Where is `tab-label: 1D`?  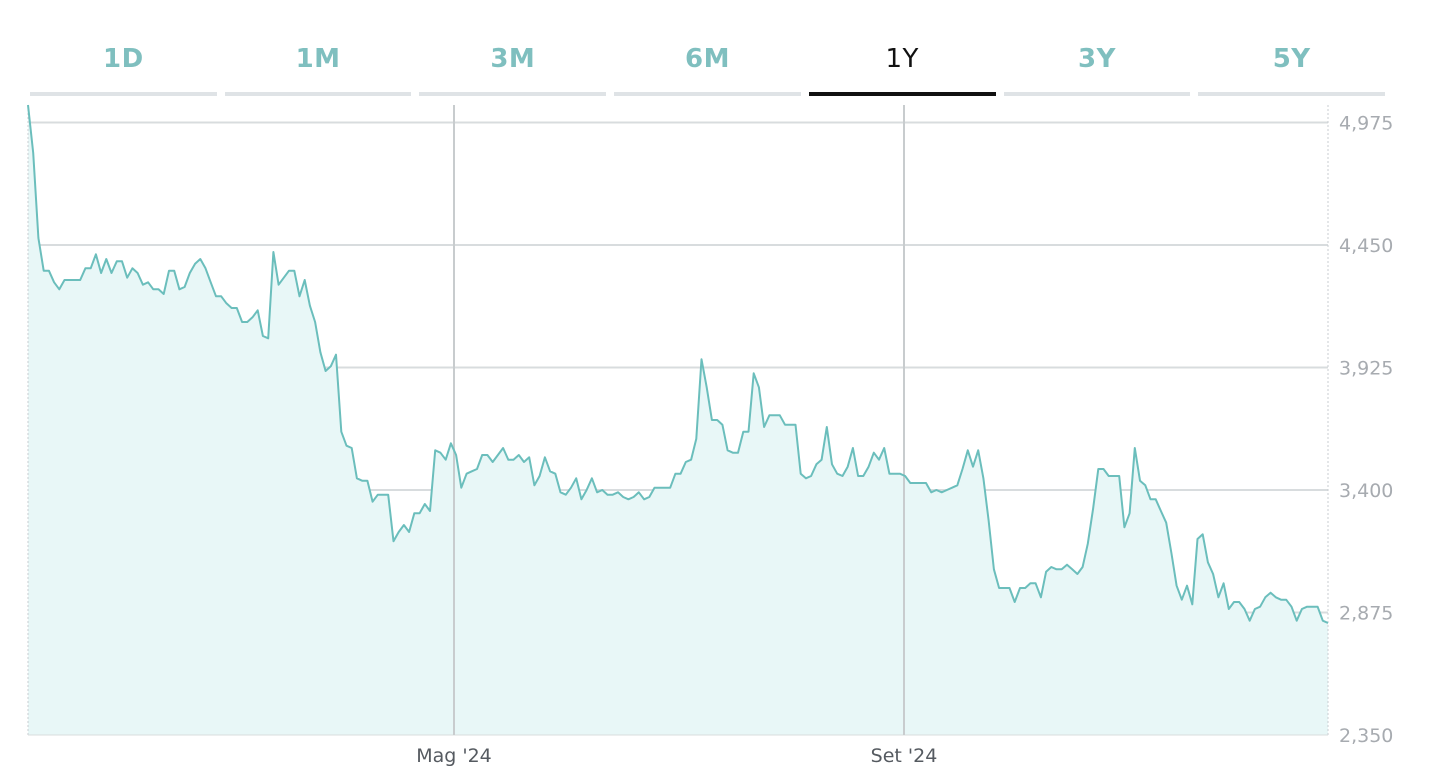
tab-label: 1D is located at coordinates (123, 59).